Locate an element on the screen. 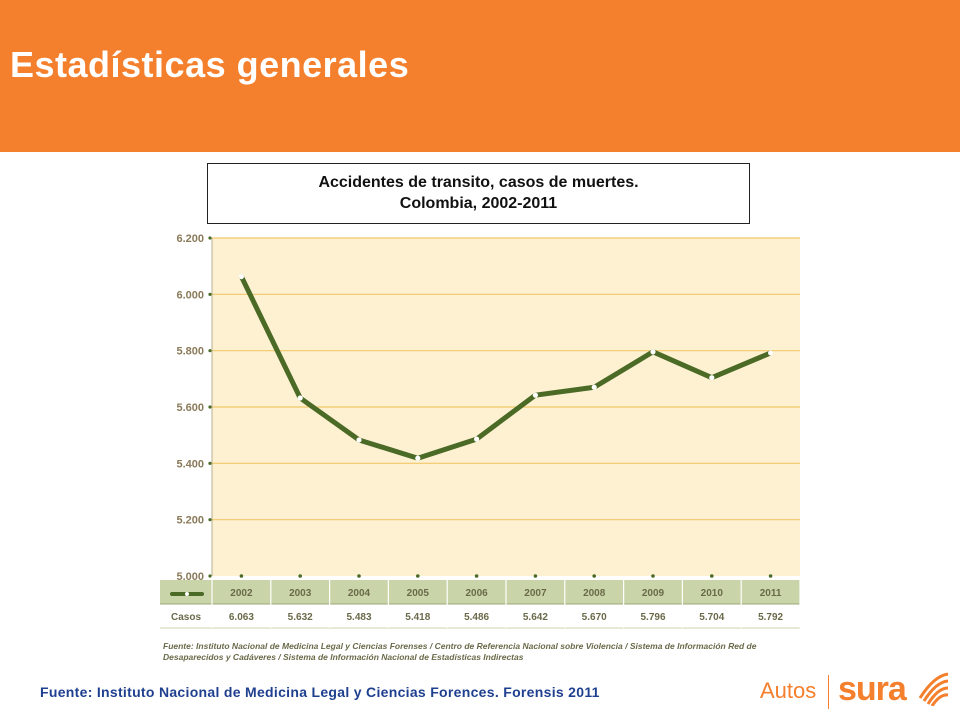 Image resolution: width=960 pixels, height=720 pixels. data-value-label: 5.418 is located at coordinates (417, 617).